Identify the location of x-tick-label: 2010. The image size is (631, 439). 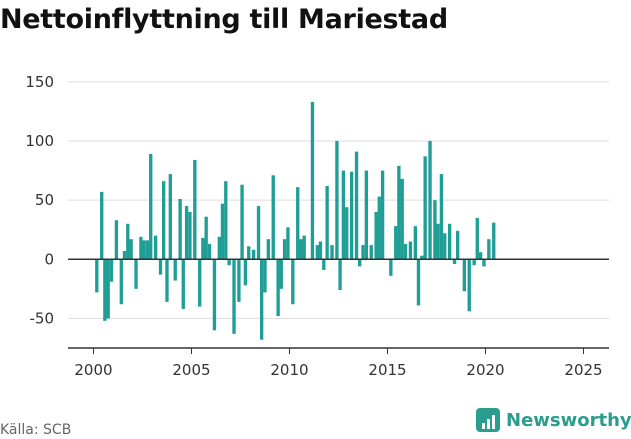
(289, 370).